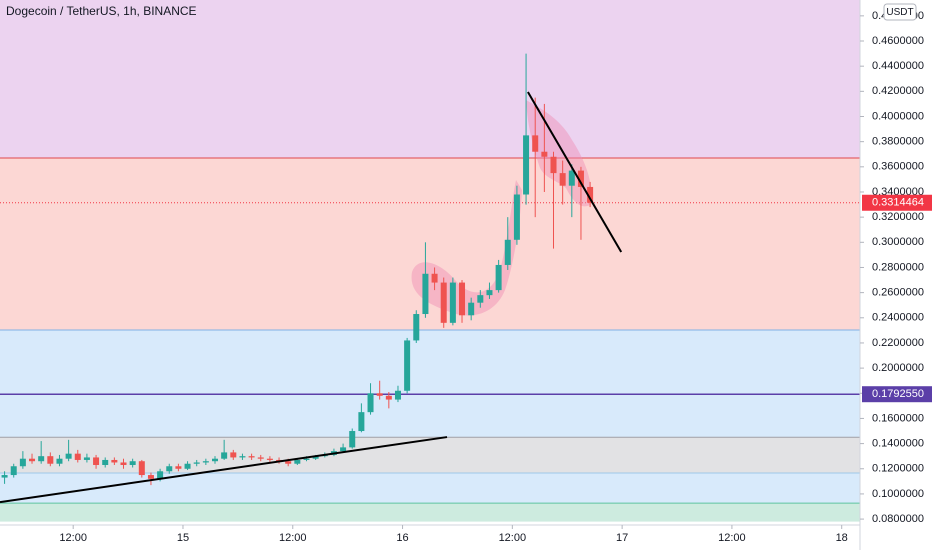 This screenshot has width=932, height=555. I want to click on y-tick-label: 0.2000000, so click(898, 368).